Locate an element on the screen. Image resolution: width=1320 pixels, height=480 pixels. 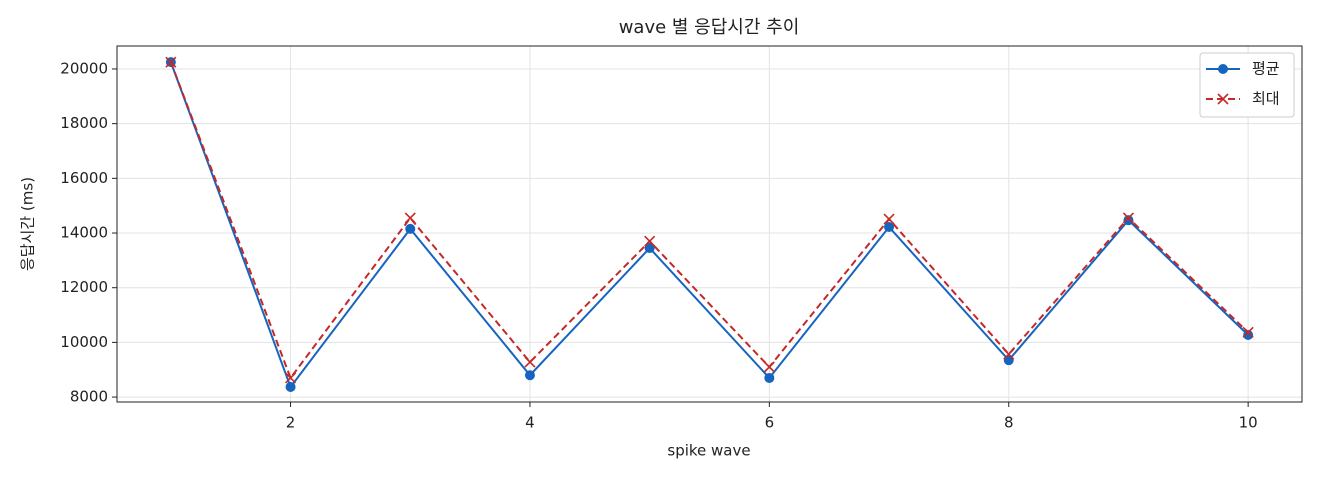
y-tick-label: 18000 is located at coordinates (84, 123).